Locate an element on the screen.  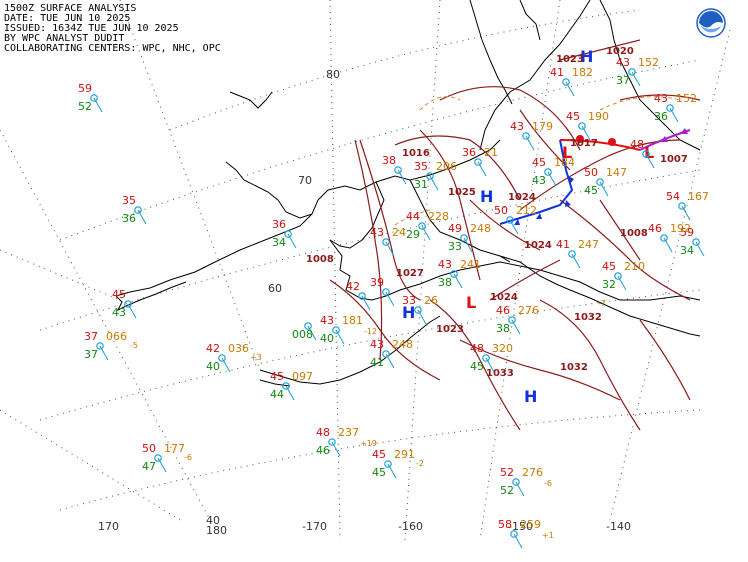
station-plot: 58 259 is located at coordinates (519, 533).